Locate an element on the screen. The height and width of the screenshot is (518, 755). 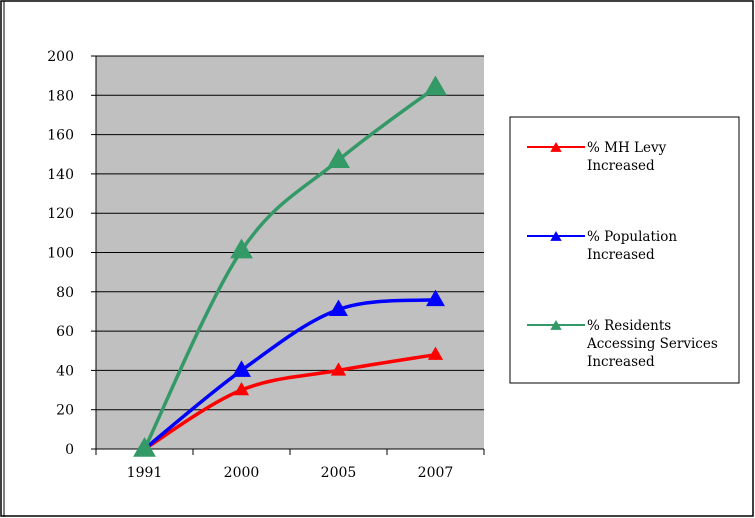
y-tick-label: 200 is located at coordinates (60, 57).